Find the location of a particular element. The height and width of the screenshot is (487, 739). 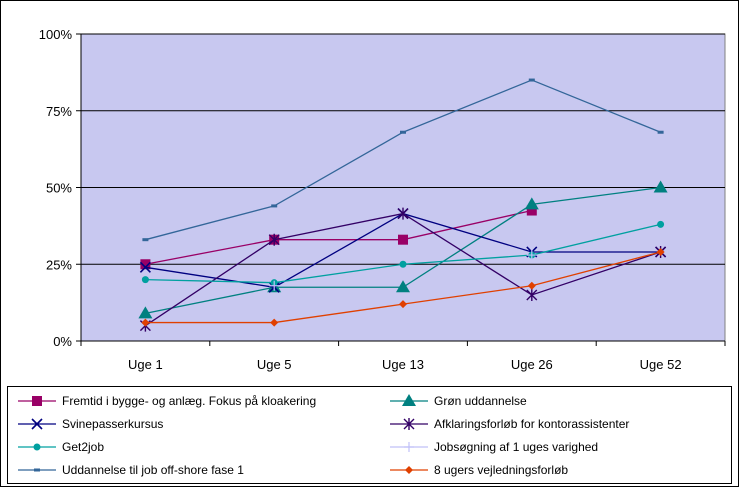

legend-label: Jobsøgning af 1 uges varighed is located at coordinates (516, 447).